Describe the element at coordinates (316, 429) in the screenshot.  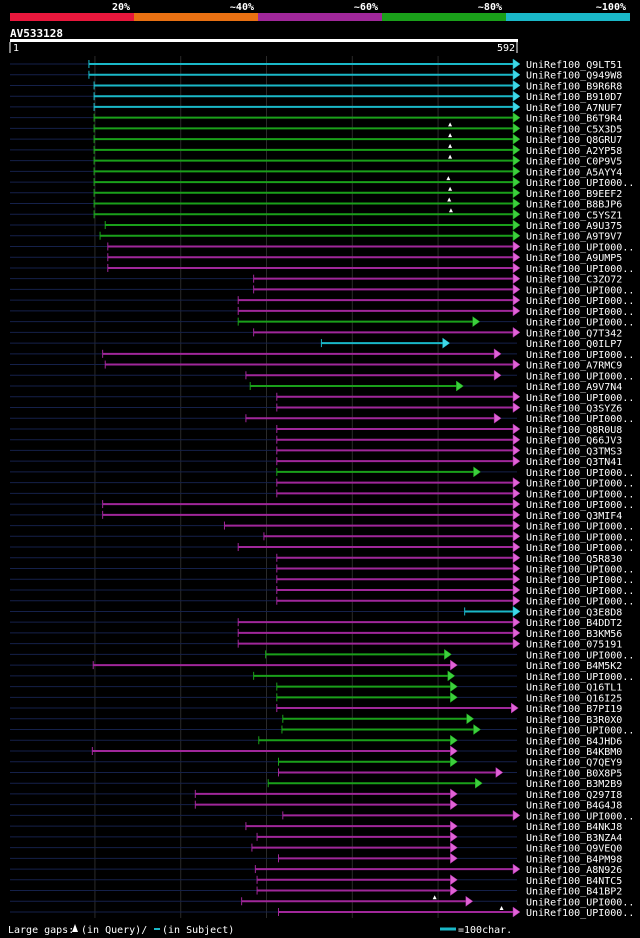
I see `hit-row: UniRef100_Q8R0U8` at that location.